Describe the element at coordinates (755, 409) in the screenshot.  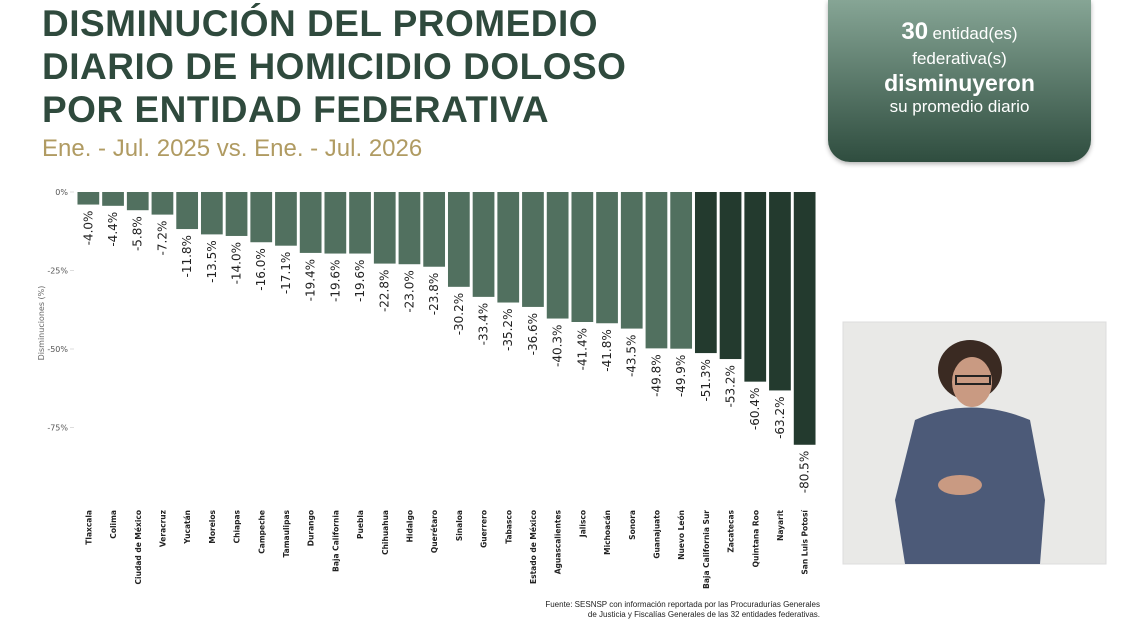
I see `value-label: -60.4%` at that location.